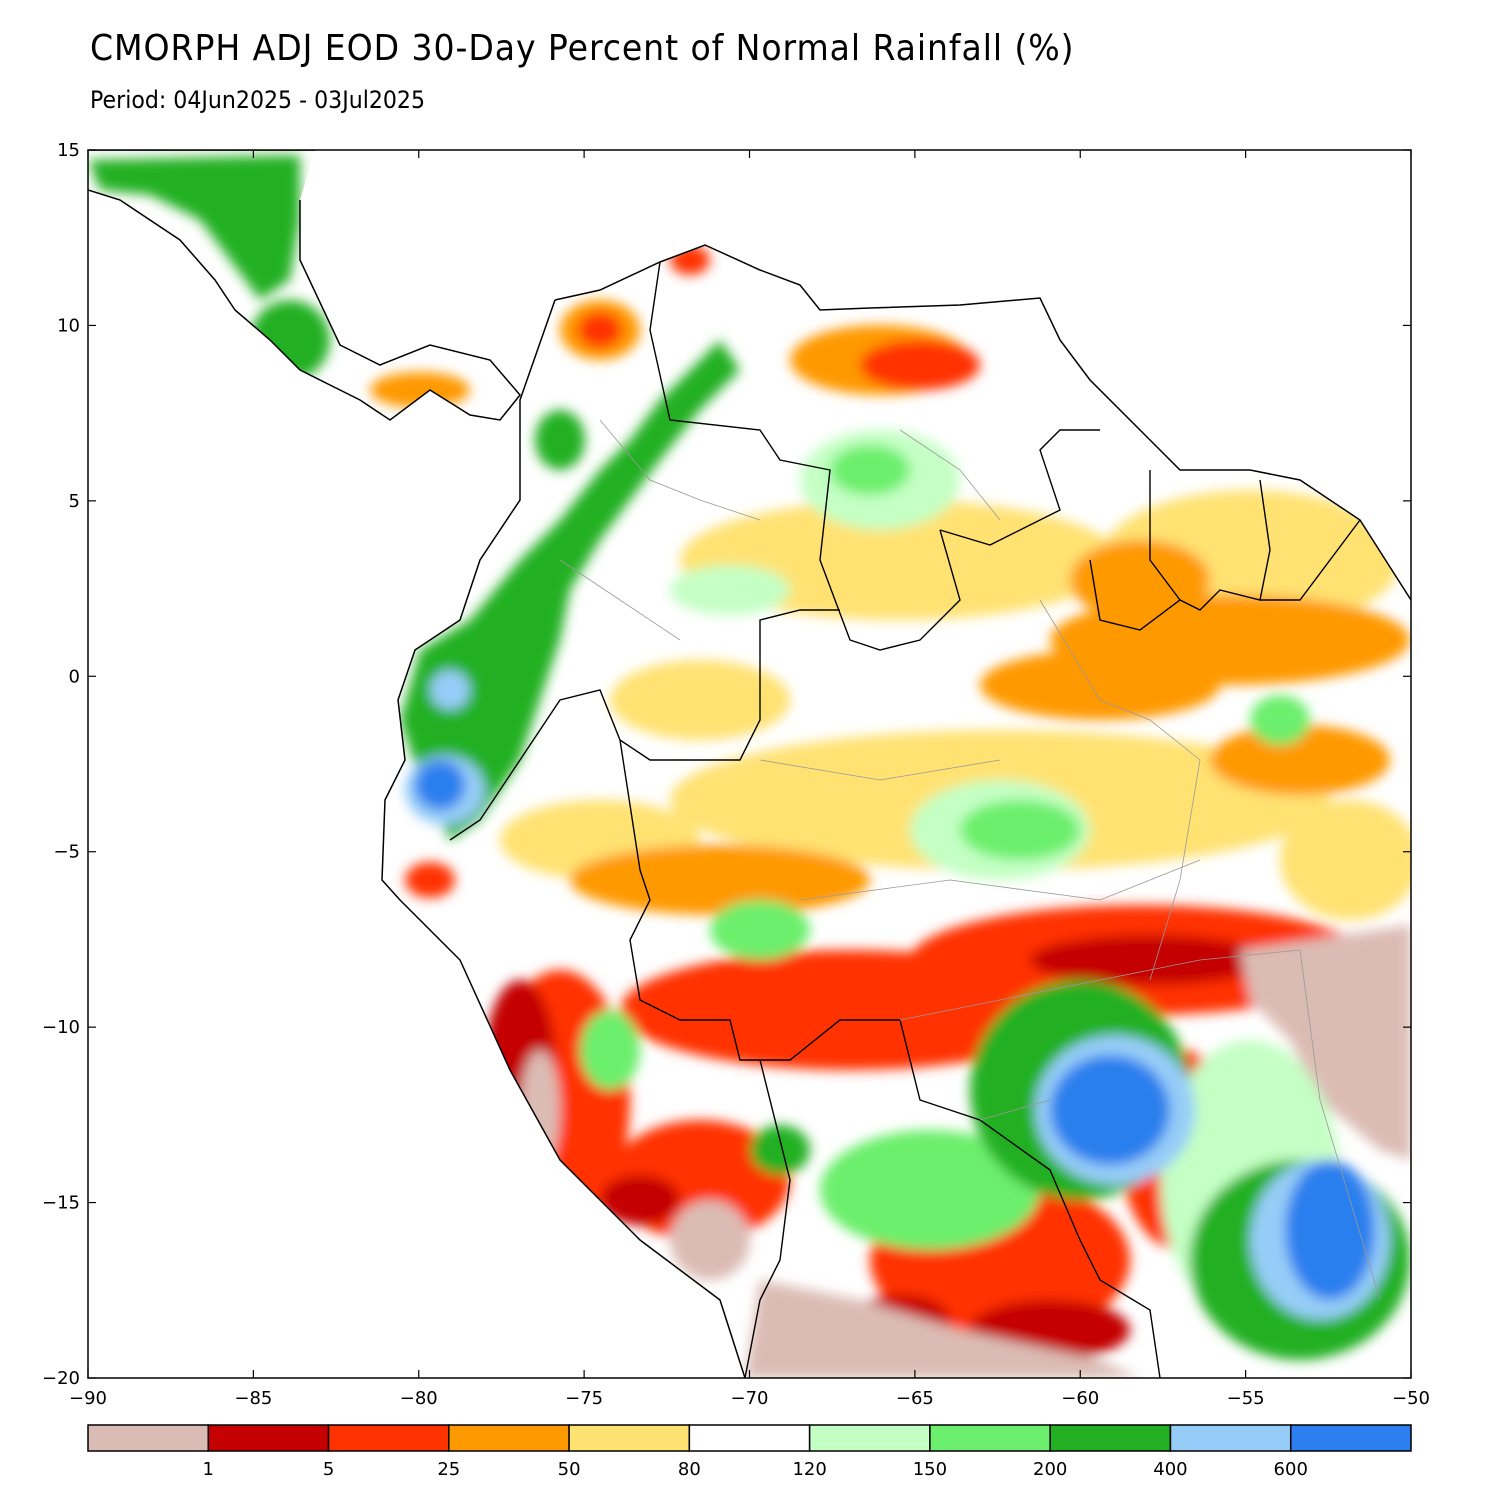 Image resolution: width=1500 pixels, height=1500 pixels. What do you see at coordinates (61, 1027) in the screenshot?
I see `lat-tick-label: −10` at bounding box center [61, 1027].